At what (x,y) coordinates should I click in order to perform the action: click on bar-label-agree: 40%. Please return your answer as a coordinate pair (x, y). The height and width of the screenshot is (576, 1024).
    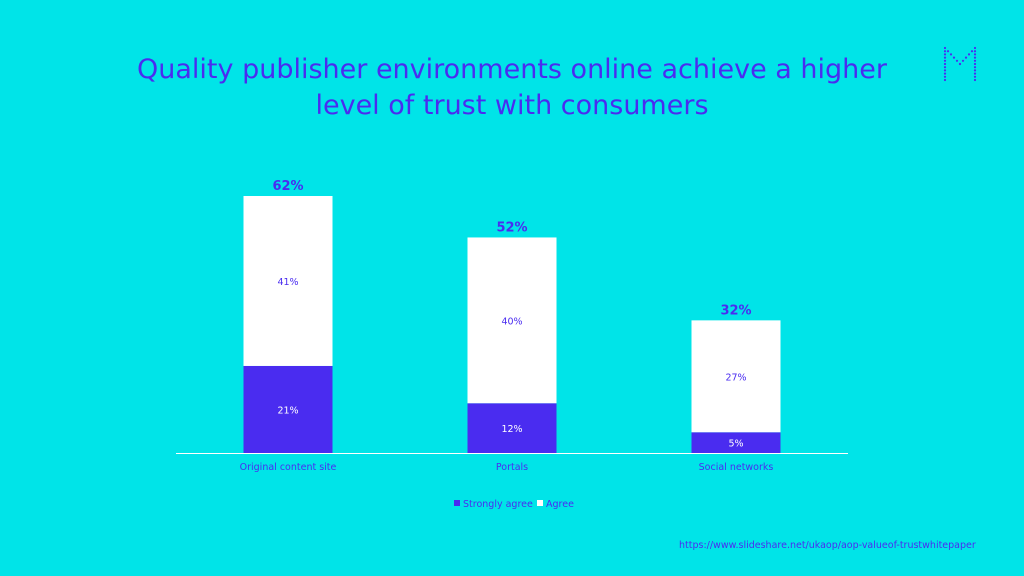
    Looking at the image, I should click on (511, 321).